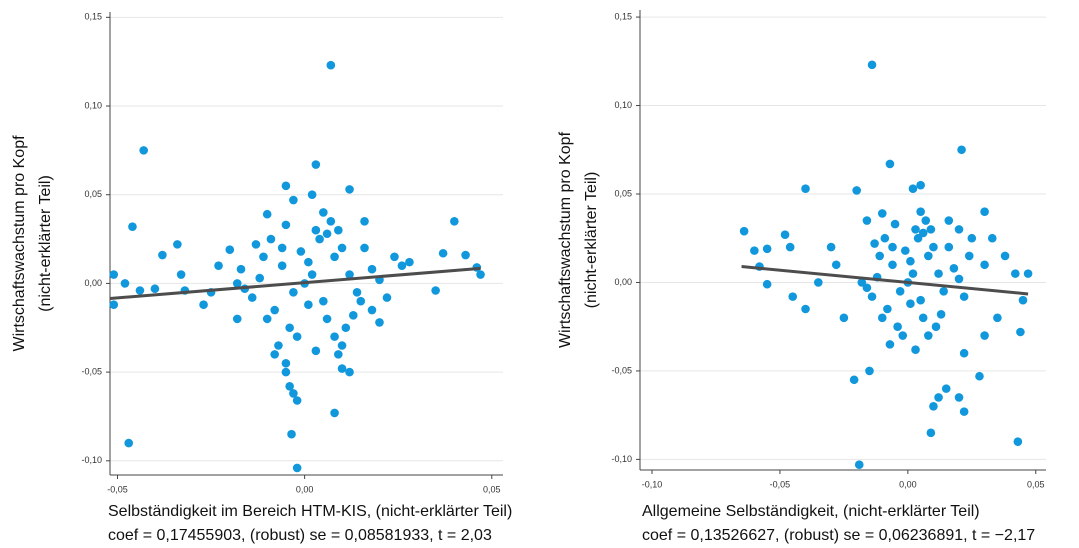  What do you see at coordinates (780, 484) in the screenshot?
I see `x-tick-label: -0,05` at bounding box center [780, 484].